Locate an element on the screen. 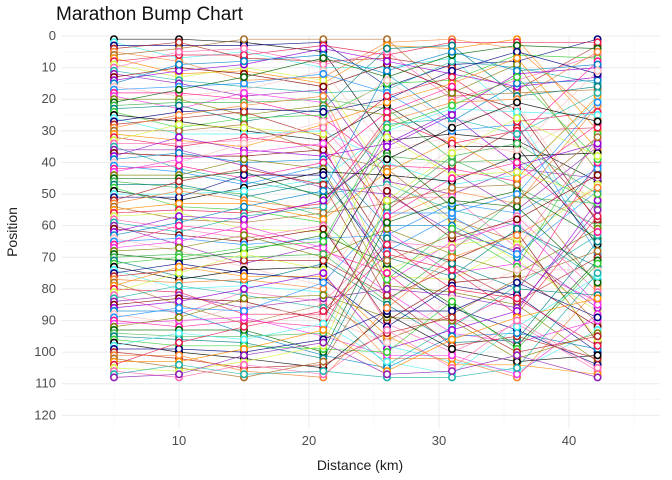  y-tick-labels: 0 10 20 30 40 50 60 70 80 90 100 110 120 is located at coordinates (45, 225).